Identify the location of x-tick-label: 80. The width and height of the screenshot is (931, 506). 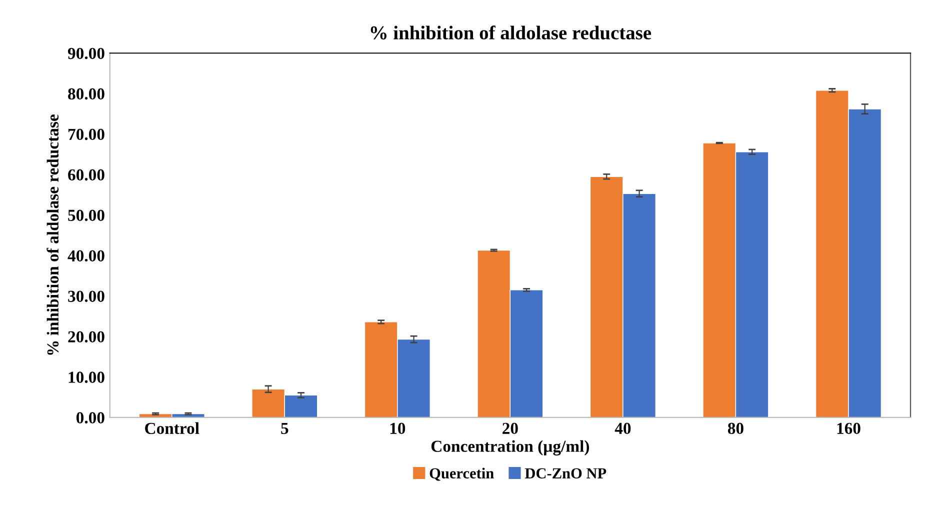
(736, 428).